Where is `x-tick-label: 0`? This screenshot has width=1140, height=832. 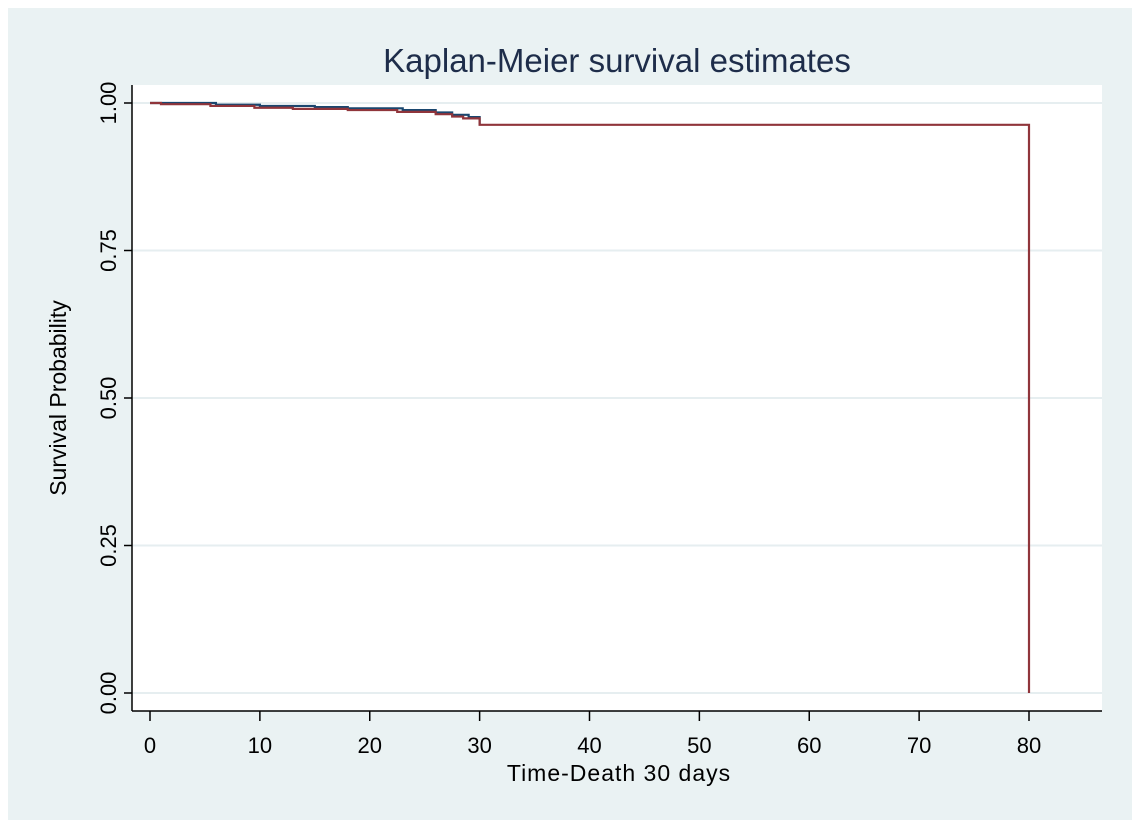 x-tick-label: 0 is located at coordinates (150, 745).